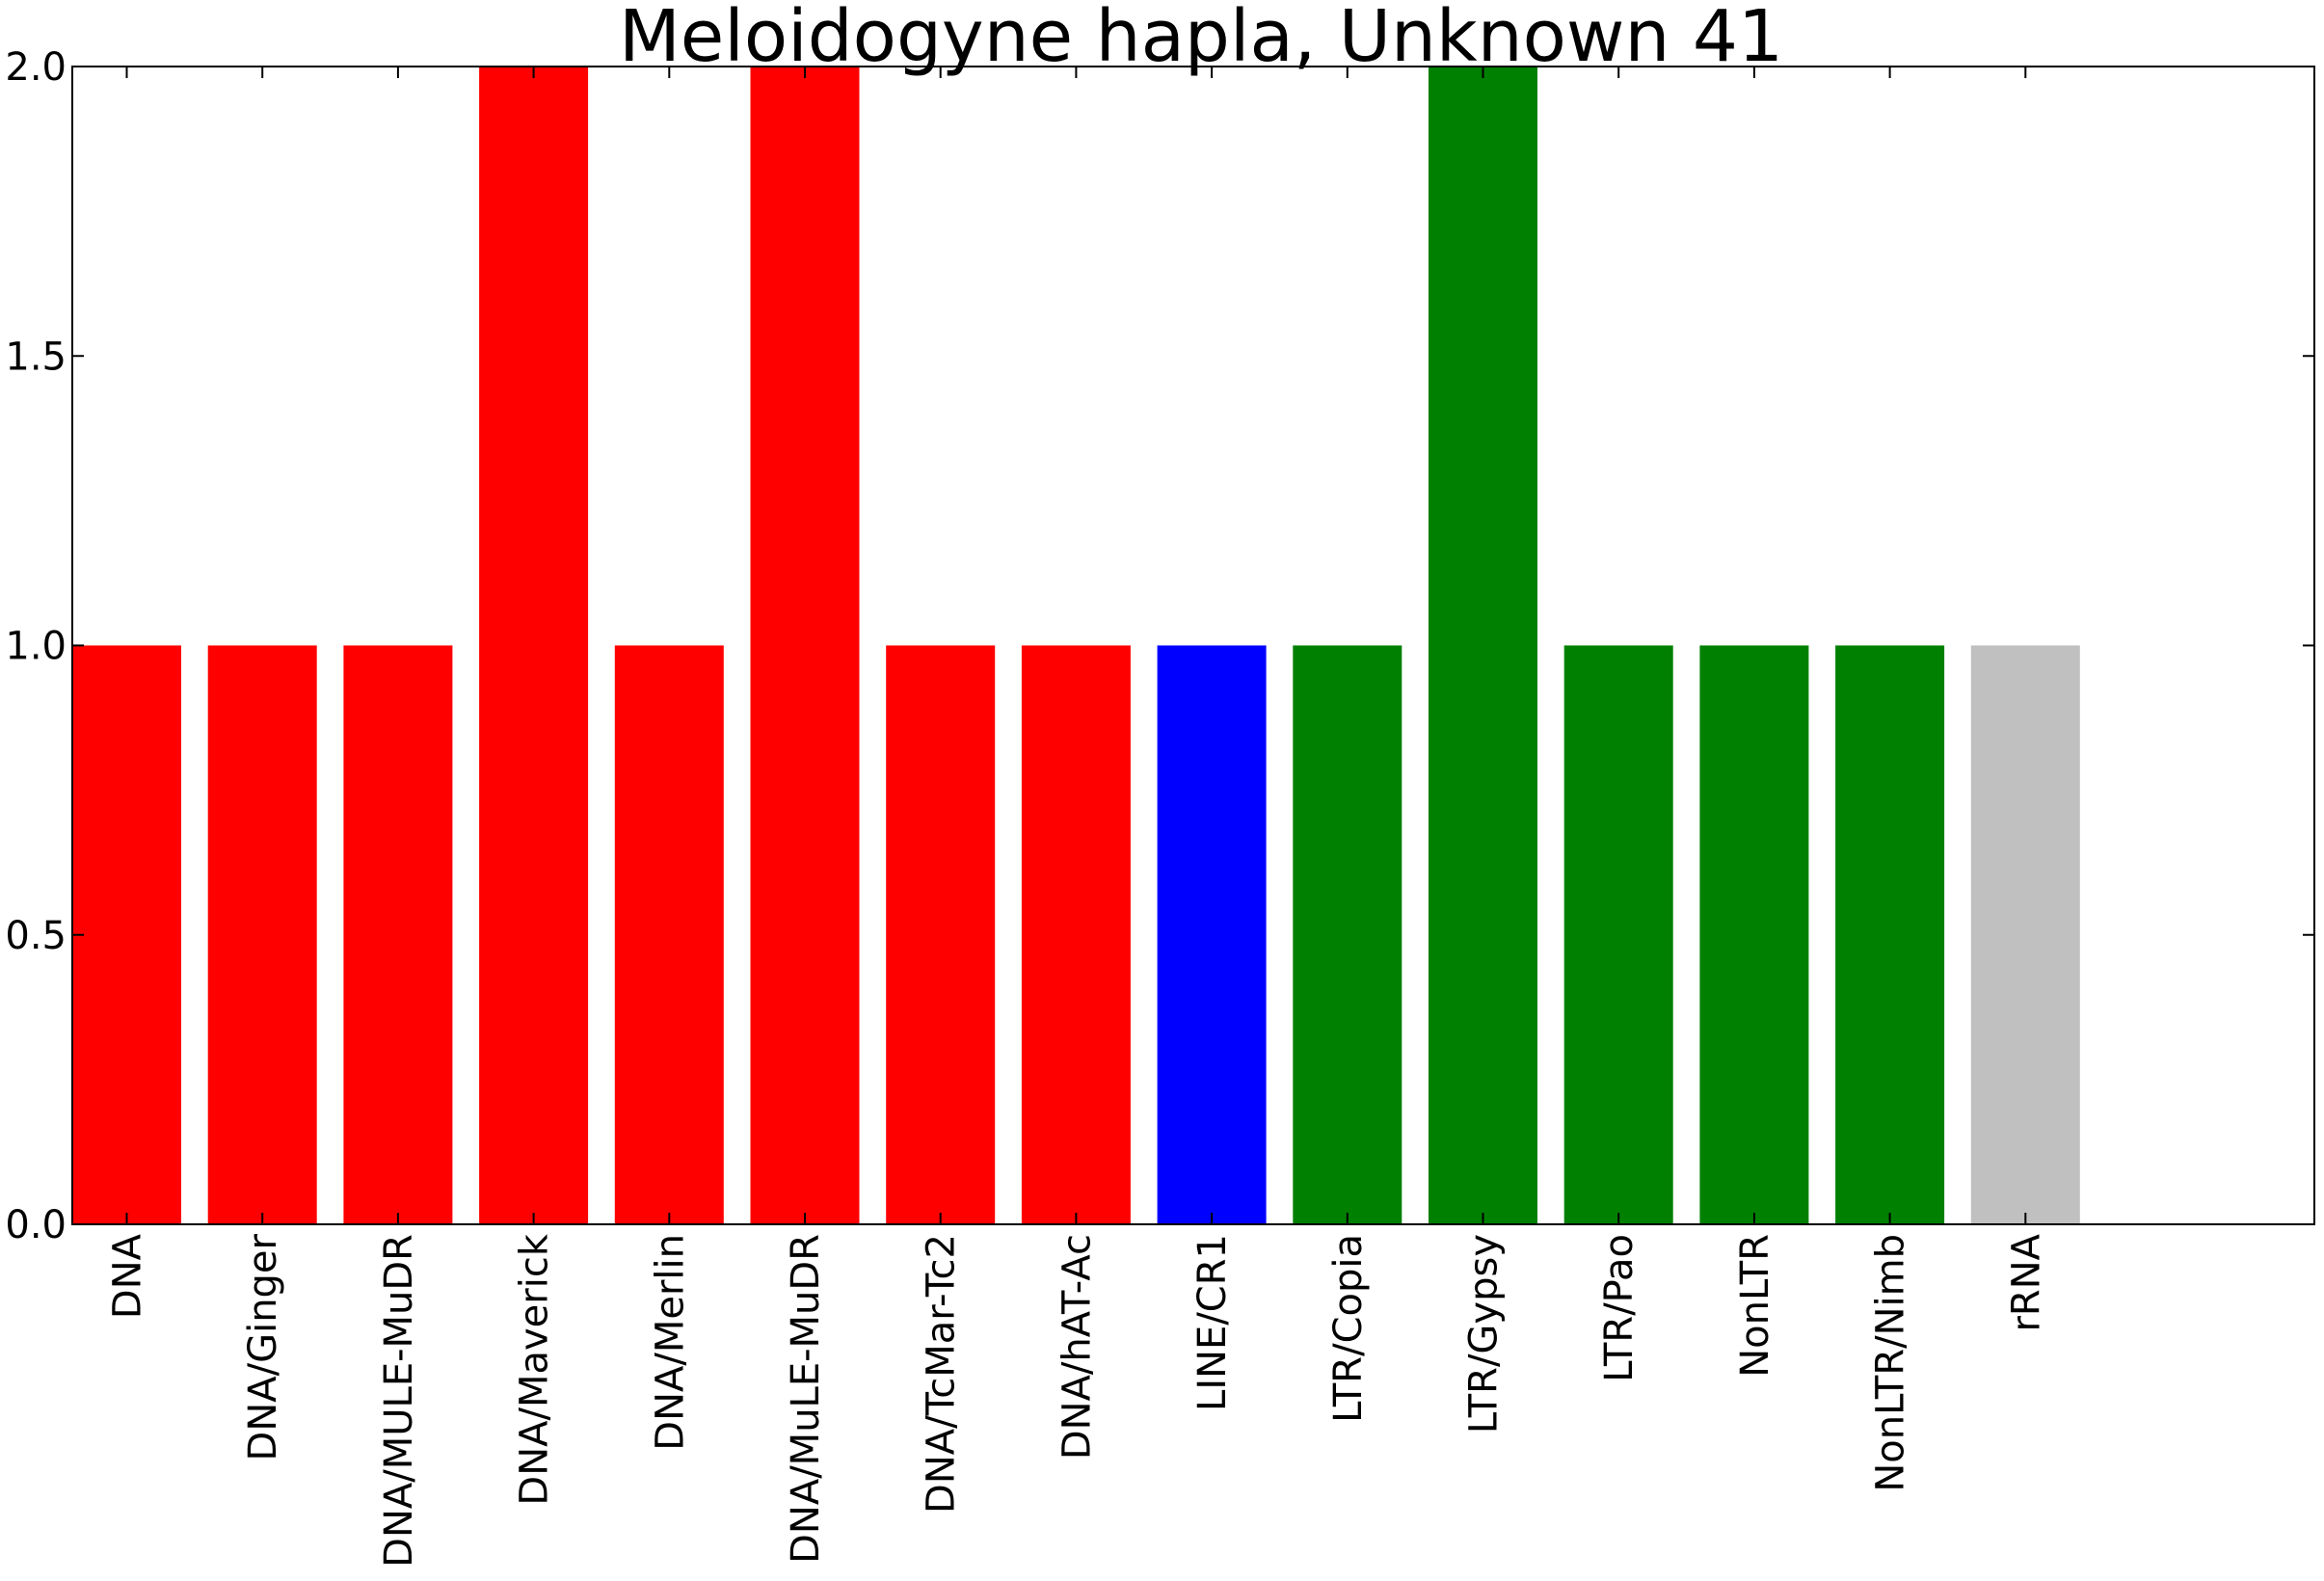  I want to click on x-tick-label-dna-tcmar-tc2: DNA/TcMar-Tc2, so click(942, 1374).